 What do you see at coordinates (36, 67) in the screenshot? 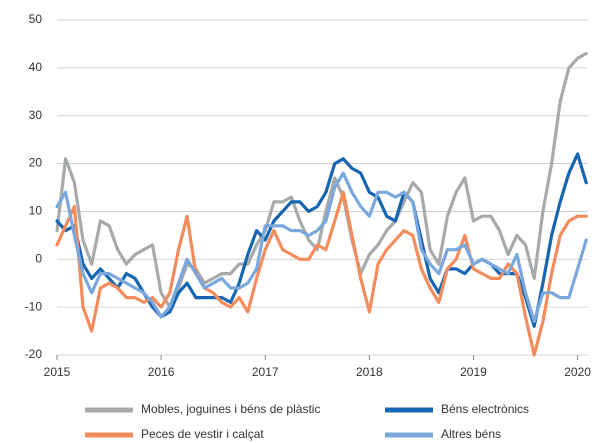
I see `y-tick-label: 40` at bounding box center [36, 67].